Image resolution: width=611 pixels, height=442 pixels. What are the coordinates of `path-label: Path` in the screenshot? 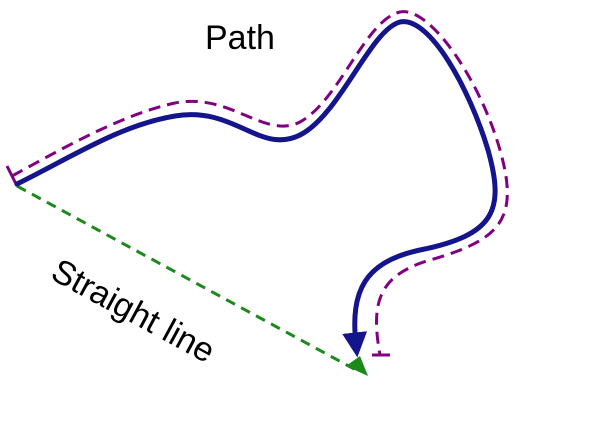 It's located at (240, 38).